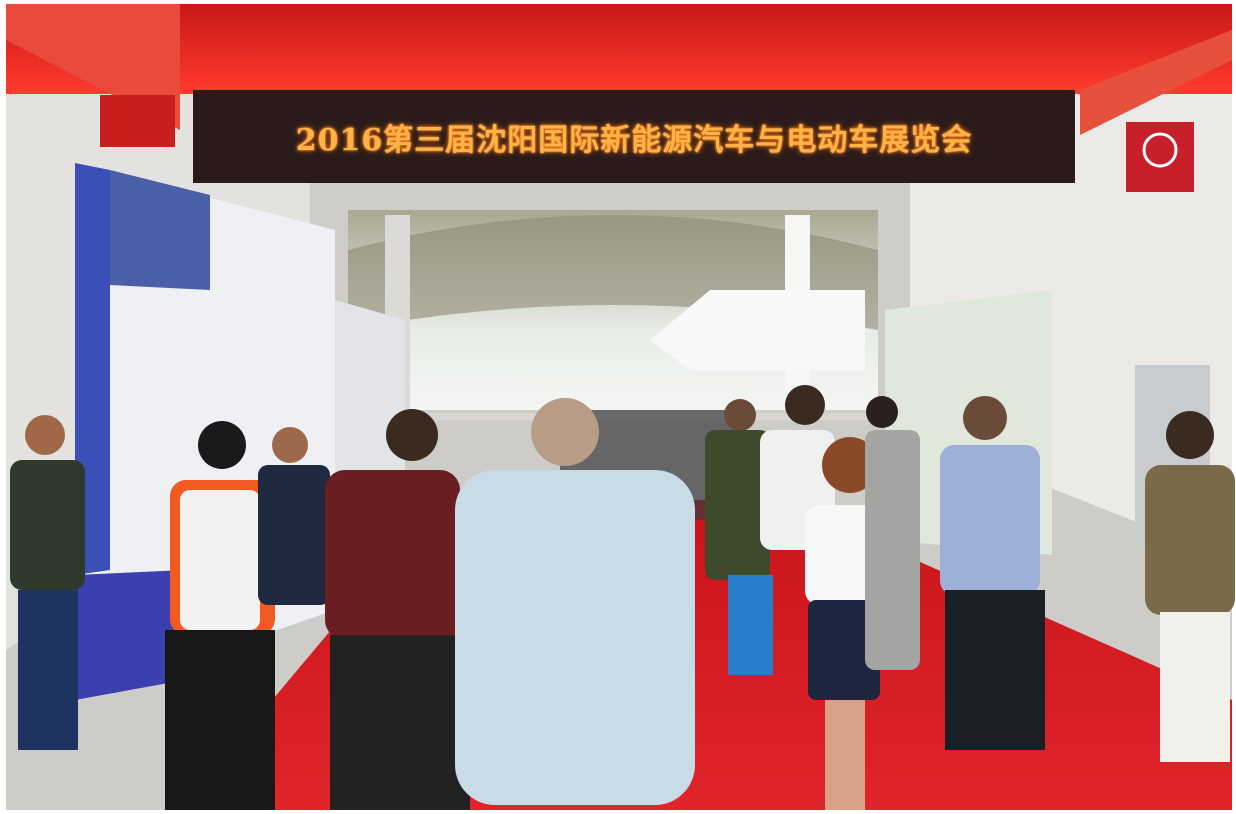 This screenshot has width=1236, height=814. Describe the element at coordinates (634, 140) in the screenshot. I see `led-sign-text: 2016第三届沈阳国际新能源汽车与电动车展览会` at that location.